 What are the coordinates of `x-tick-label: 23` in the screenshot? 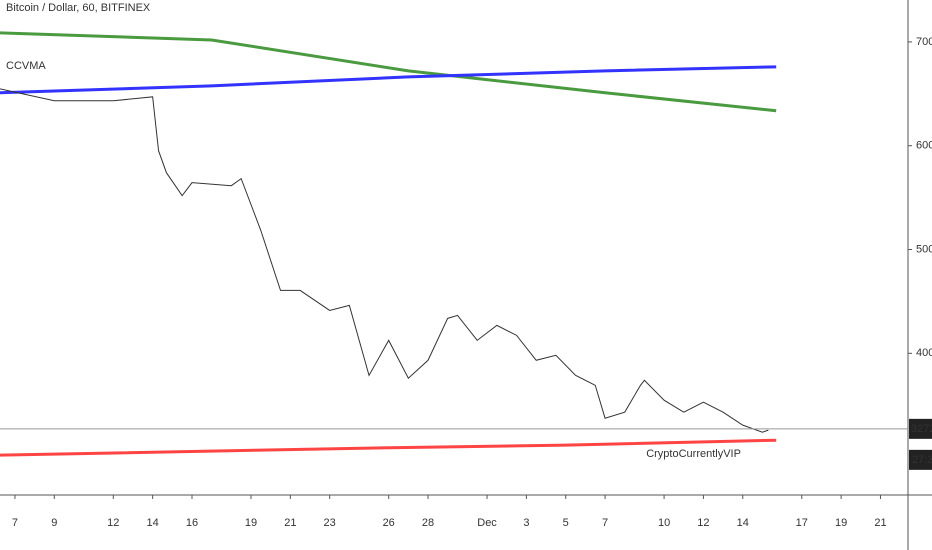 It's located at (330, 523).